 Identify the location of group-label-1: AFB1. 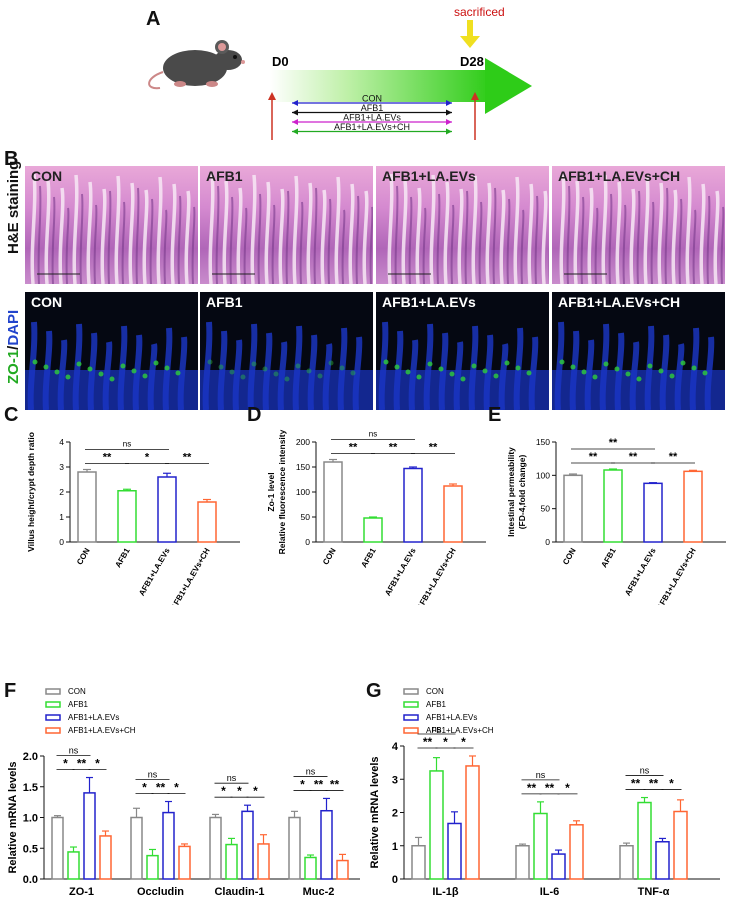
(372, 108).